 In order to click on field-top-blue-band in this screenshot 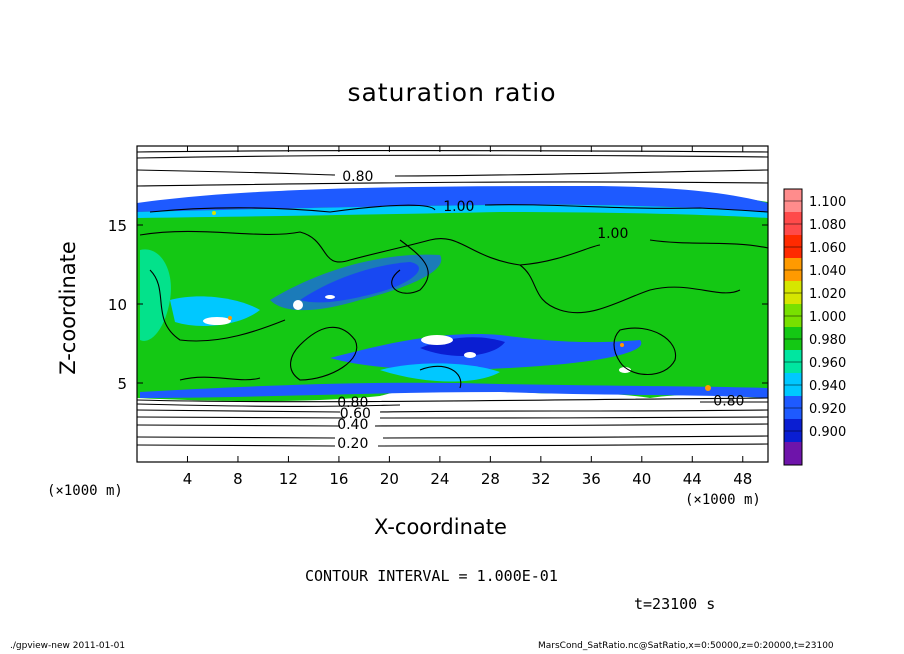, I will do `click(452, 199)`.